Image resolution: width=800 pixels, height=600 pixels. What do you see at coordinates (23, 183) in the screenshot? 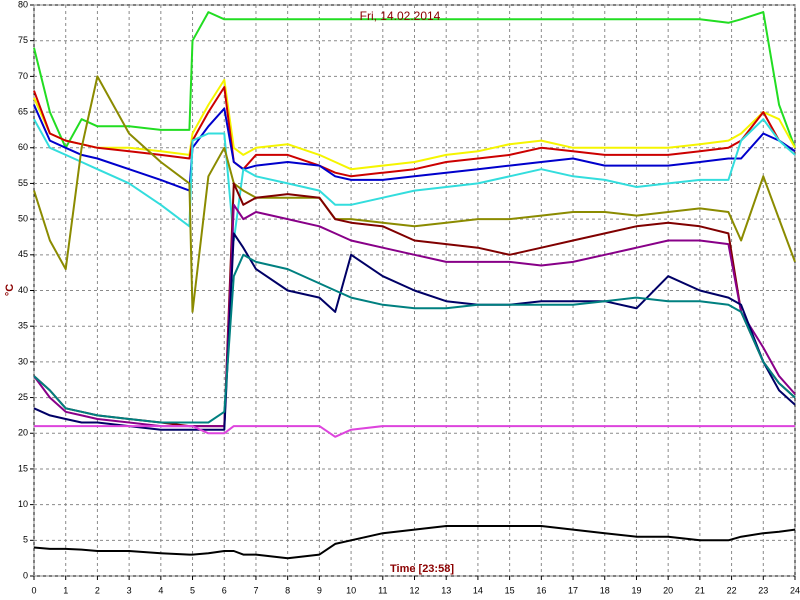
I see `y-tick-label: 55` at bounding box center [23, 183].